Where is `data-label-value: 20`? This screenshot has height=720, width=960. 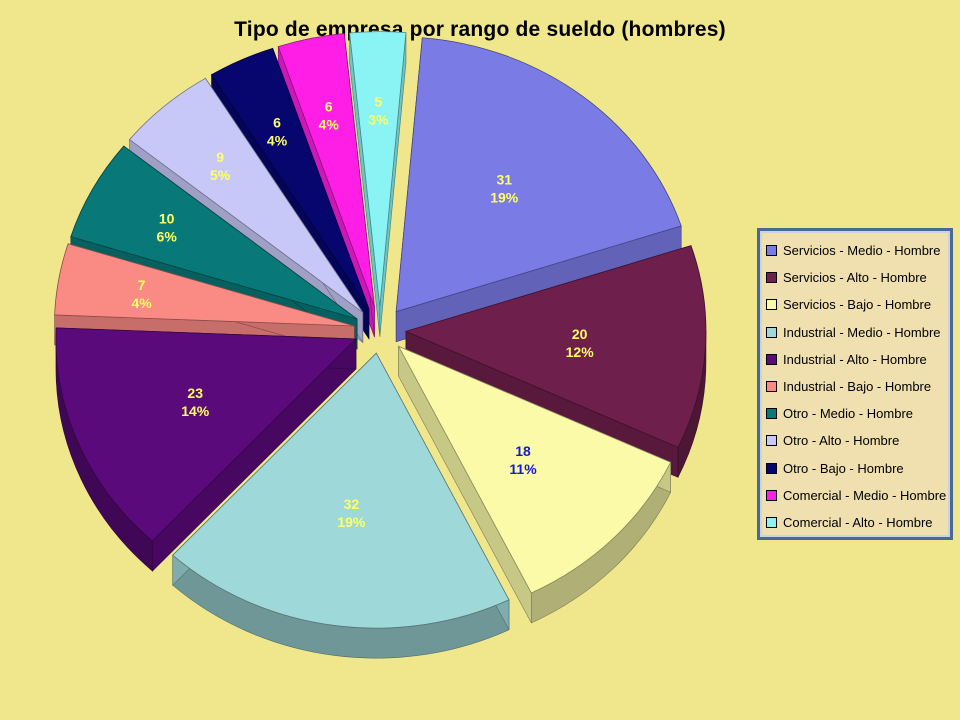 data-label-value: 20 is located at coordinates (580, 334).